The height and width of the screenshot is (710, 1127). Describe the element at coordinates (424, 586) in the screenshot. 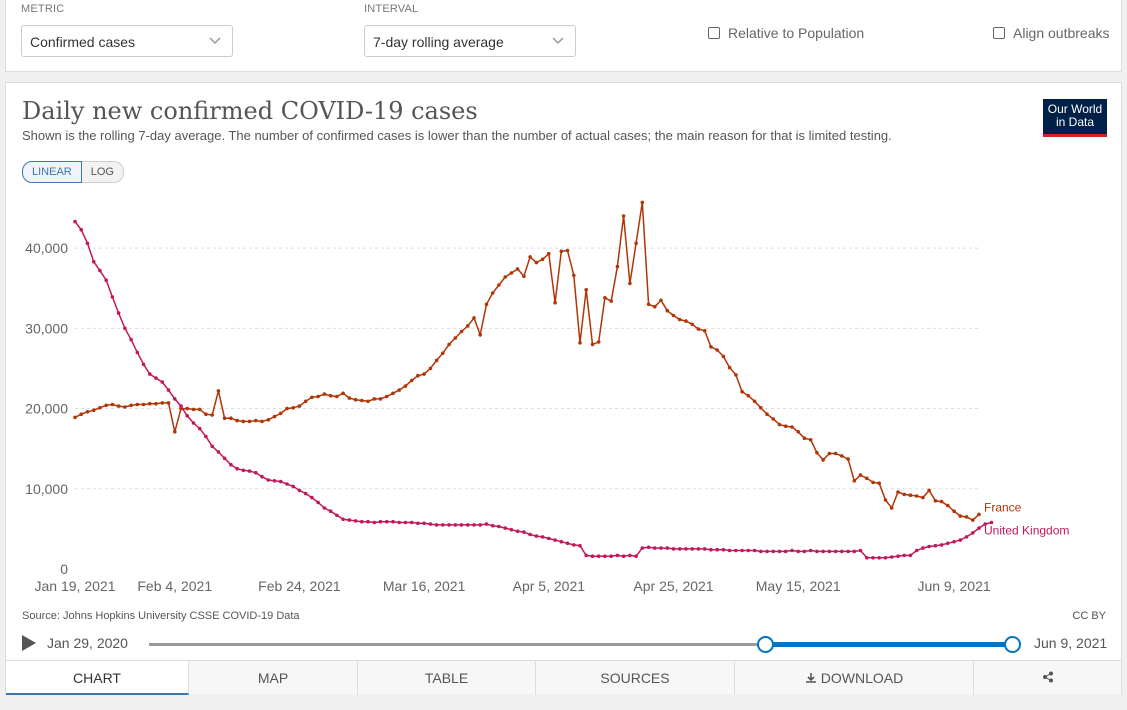

I see `x-tick-label: Mar 16, 2021` at that location.